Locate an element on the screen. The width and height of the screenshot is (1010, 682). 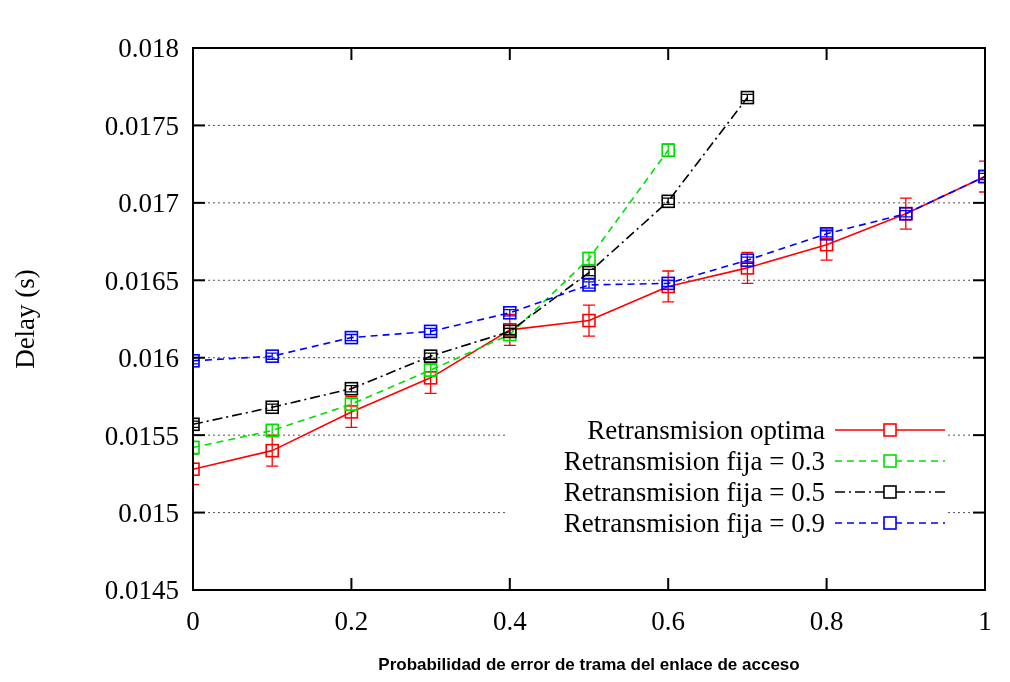
y-tick-label: 0.0155 is located at coordinates (141, 435).